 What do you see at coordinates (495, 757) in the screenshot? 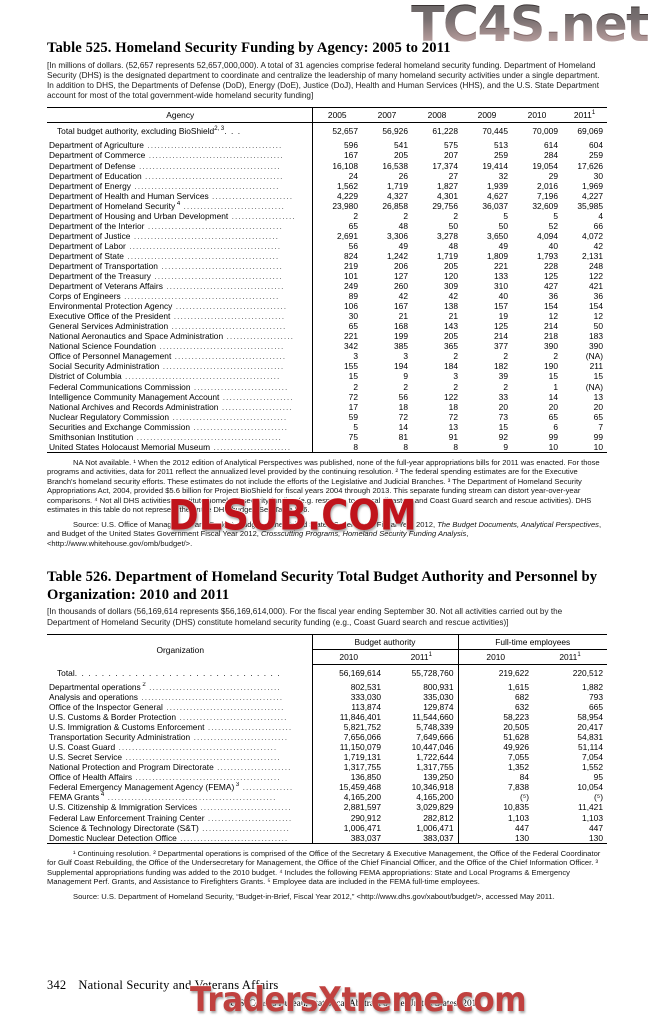
I see `row-value-2: 7,055` at bounding box center [495, 757].